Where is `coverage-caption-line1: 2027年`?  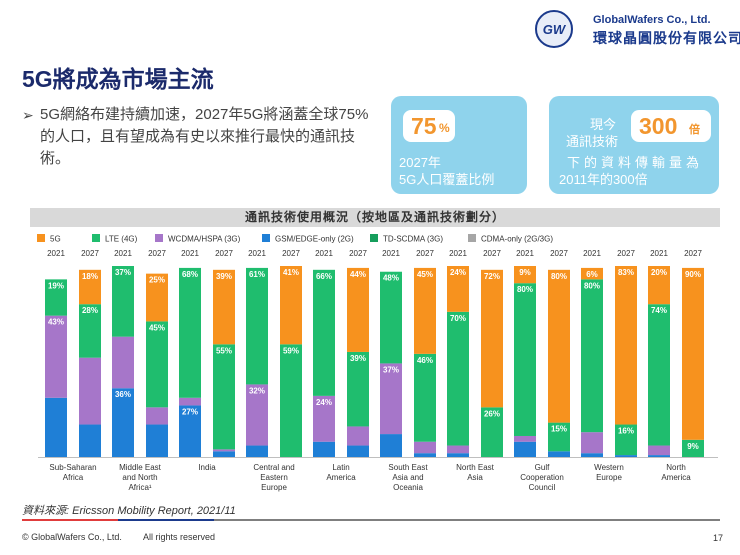 coverage-caption-line1: 2027年 is located at coordinates (420, 162).